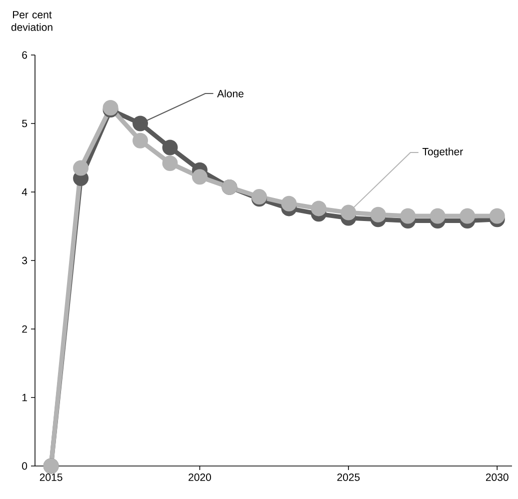  Describe the element at coordinates (24, 329) in the screenshot. I see `y-tick-label: 2` at that location.